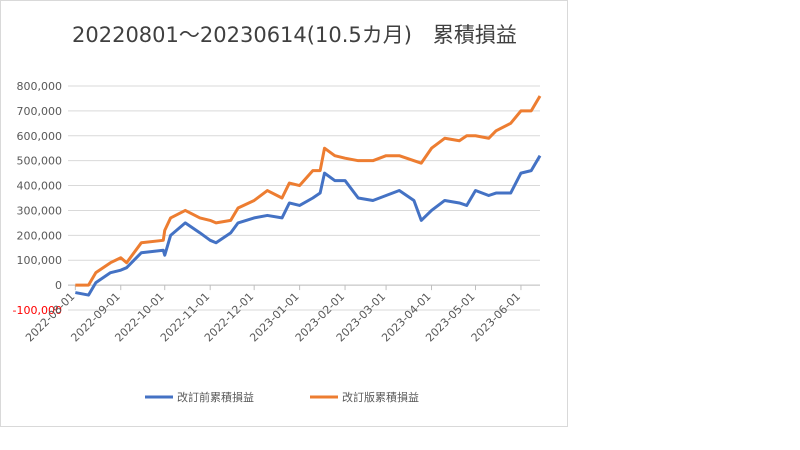  I want to click on y-tick-label: 700,000, so click(40, 111).